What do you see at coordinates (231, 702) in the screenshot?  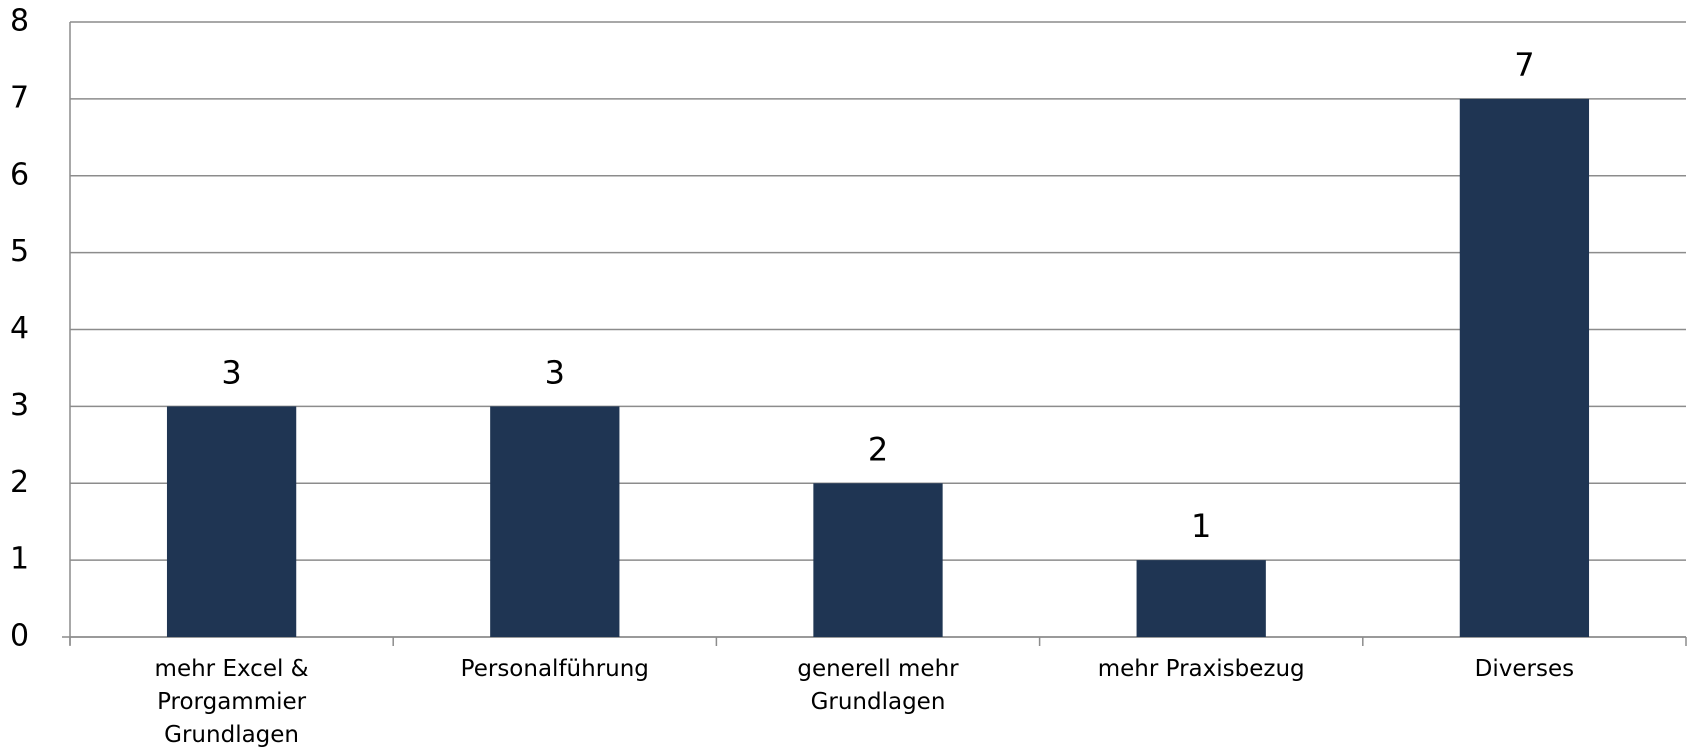 I see `x-tick-label: mehr Excel & Prorgammier Grundlagen` at bounding box center [231, 702].